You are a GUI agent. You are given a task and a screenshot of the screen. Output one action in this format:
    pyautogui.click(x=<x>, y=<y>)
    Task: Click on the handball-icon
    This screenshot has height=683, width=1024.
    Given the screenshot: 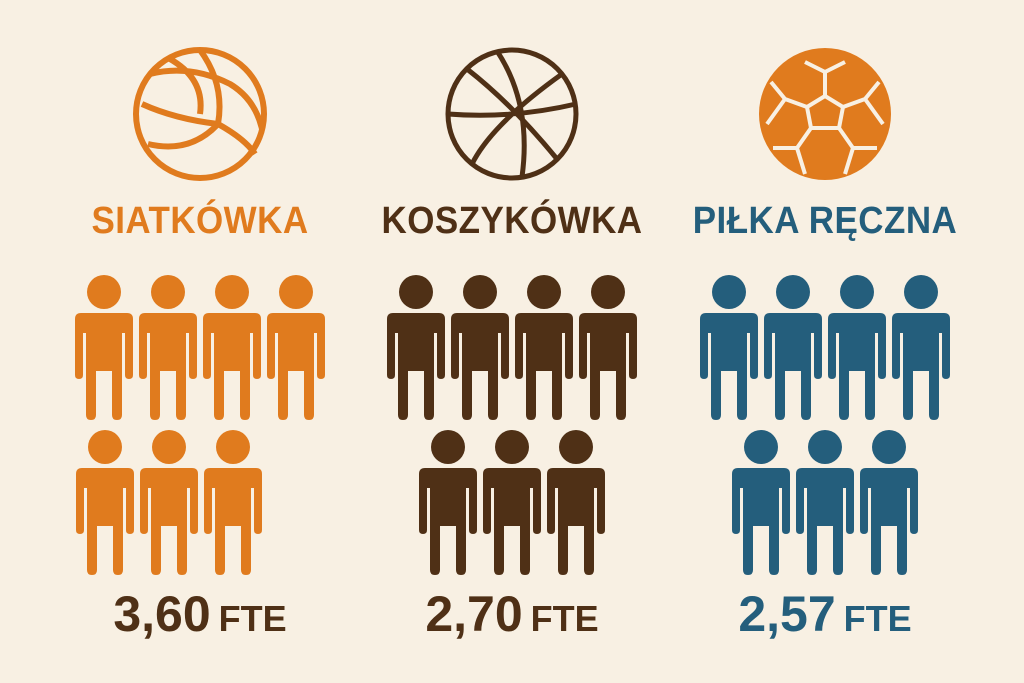 What is the action you would take?
    pyautogui.click(x=825, y=114)
    